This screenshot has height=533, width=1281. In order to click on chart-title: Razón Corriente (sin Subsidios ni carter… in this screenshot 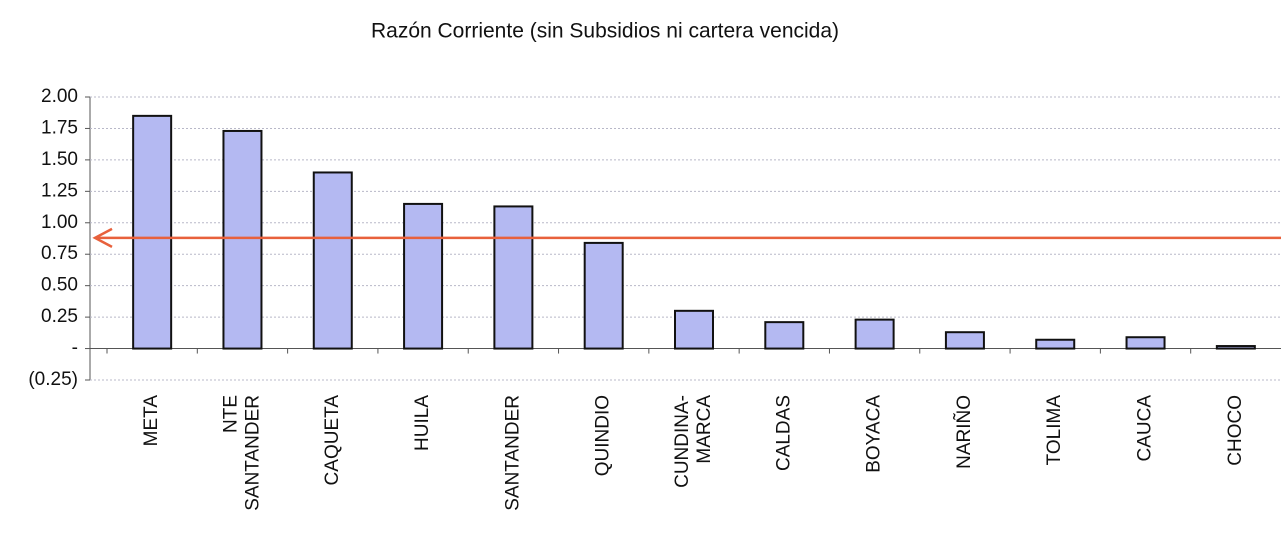, I will do `click(605, 31)`.